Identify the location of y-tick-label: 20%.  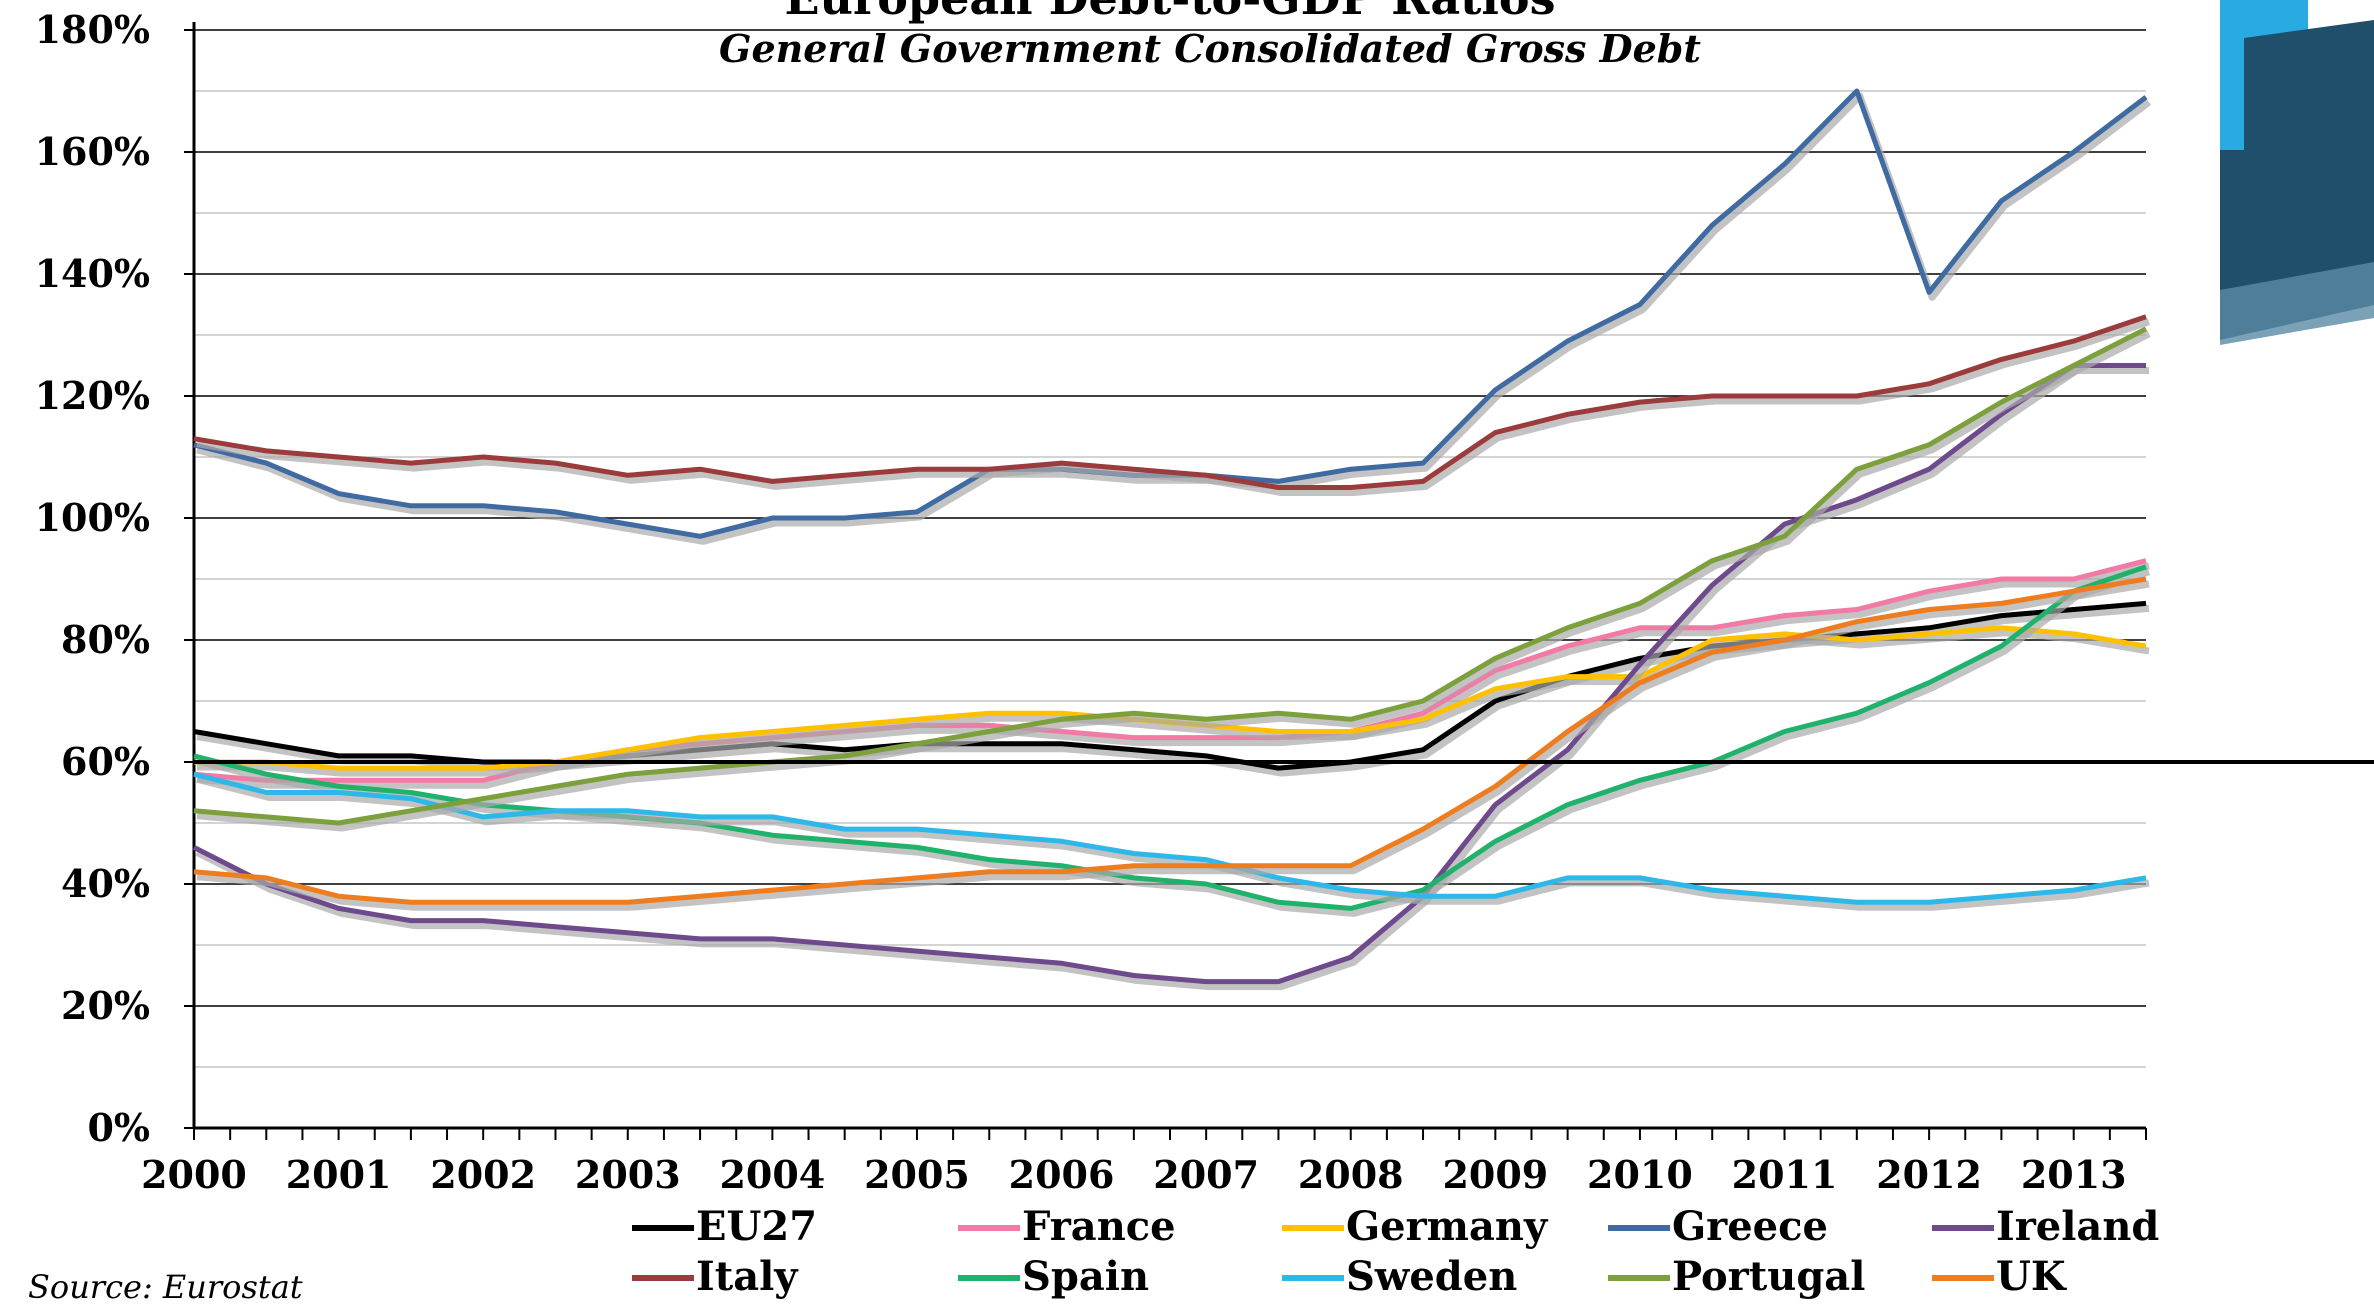
(105, 1005).